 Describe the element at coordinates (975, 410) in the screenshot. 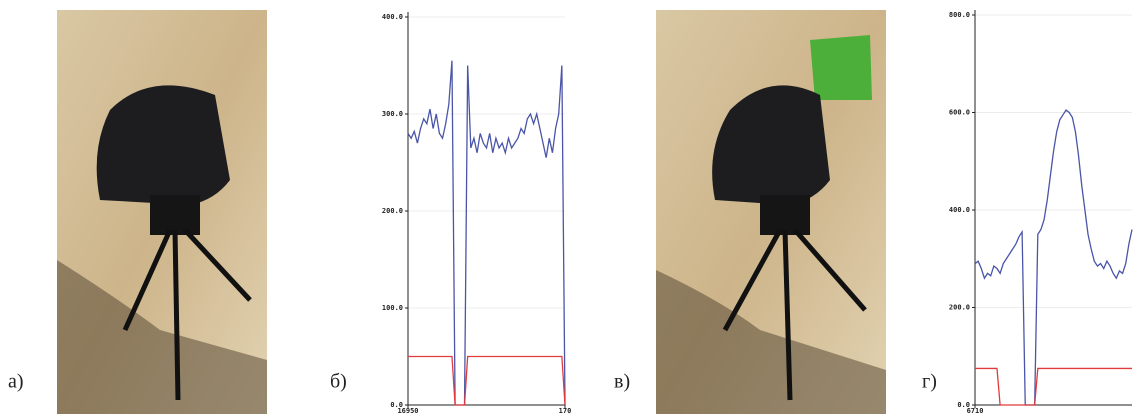

I see `x-tick-label: 6710` at that location.